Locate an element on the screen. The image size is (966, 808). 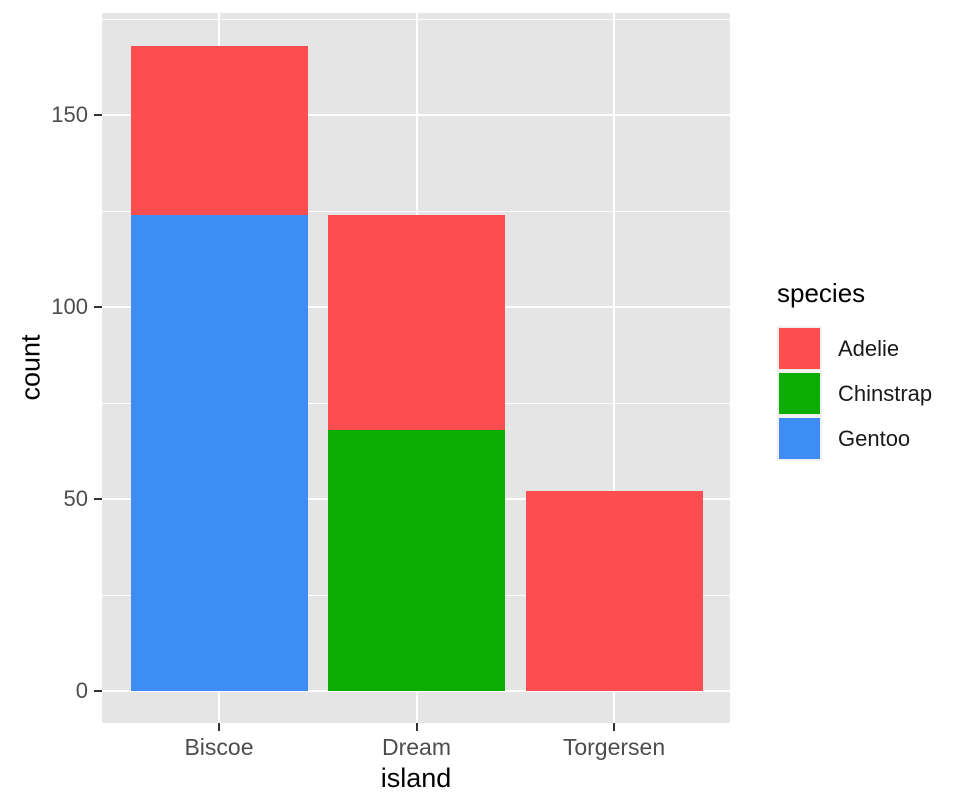
legend-title: species is located at coordinates (821, 293).